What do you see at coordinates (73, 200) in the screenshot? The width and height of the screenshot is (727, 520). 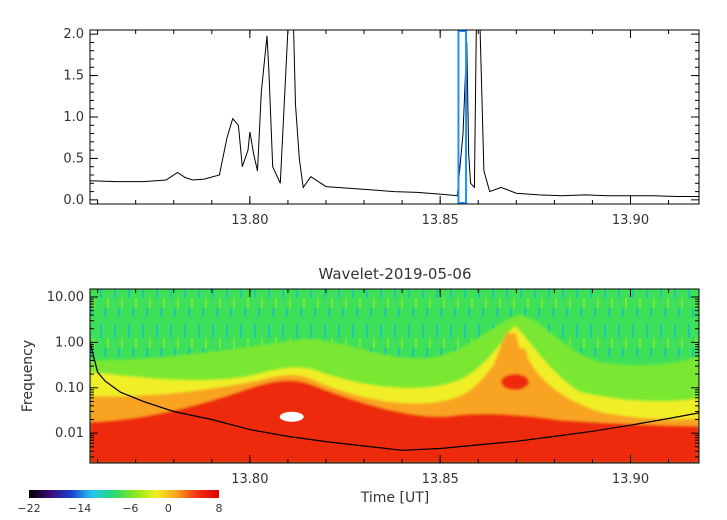 I see `y-tick-label: 0.0` at bounding box center [73, 200].